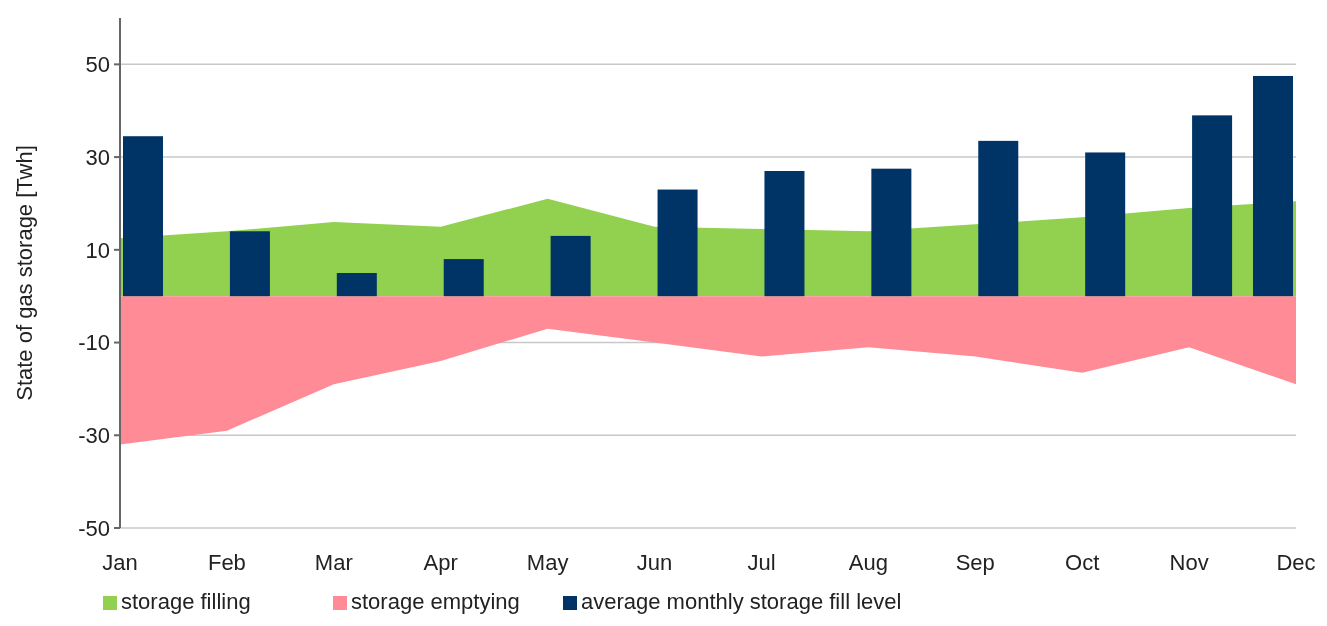  What do you see at coordinates (1189, 562) in the screenshot?
I see `x-tick-label: Nov` at bounding box center [1189, 562].